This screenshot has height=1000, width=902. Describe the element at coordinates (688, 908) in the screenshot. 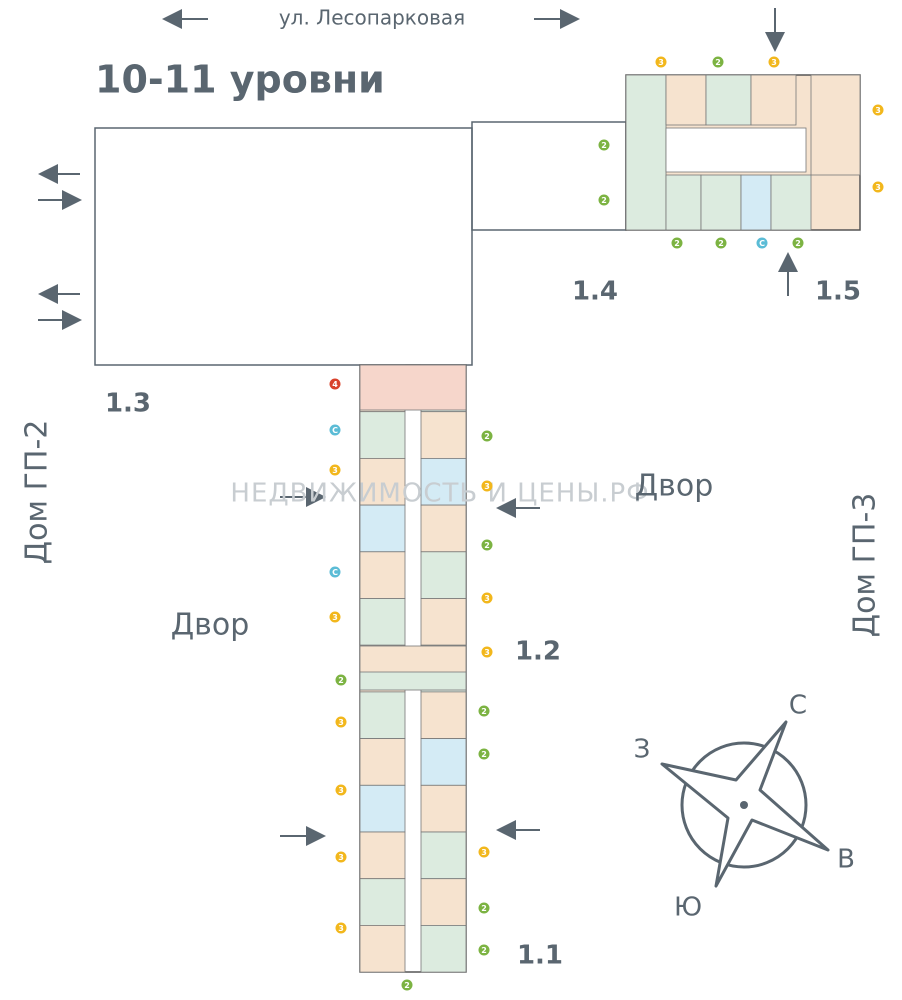

I see `compass-south: Ю` at that location.